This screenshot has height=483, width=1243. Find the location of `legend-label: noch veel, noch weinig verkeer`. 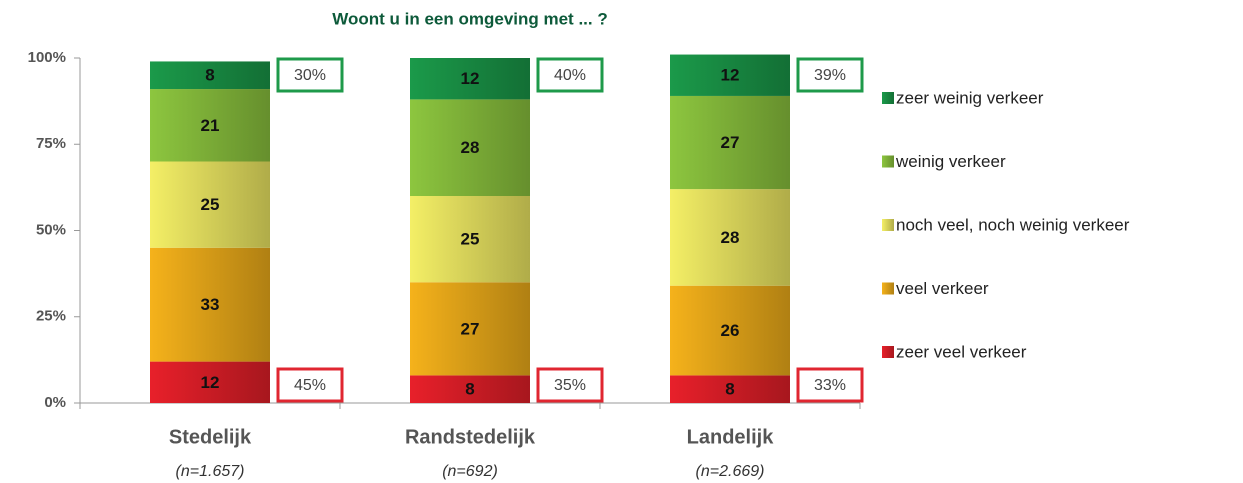

legend-label: noch veel, noch weinig verkeer is located at coordinates (1013, 224).